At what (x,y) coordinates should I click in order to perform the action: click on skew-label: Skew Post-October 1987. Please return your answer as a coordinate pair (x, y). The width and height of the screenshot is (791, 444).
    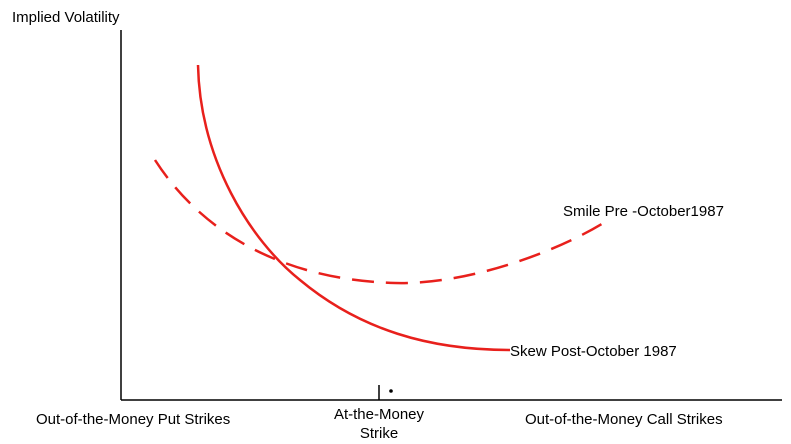
    Looking at the image, I should click on (593, 351).